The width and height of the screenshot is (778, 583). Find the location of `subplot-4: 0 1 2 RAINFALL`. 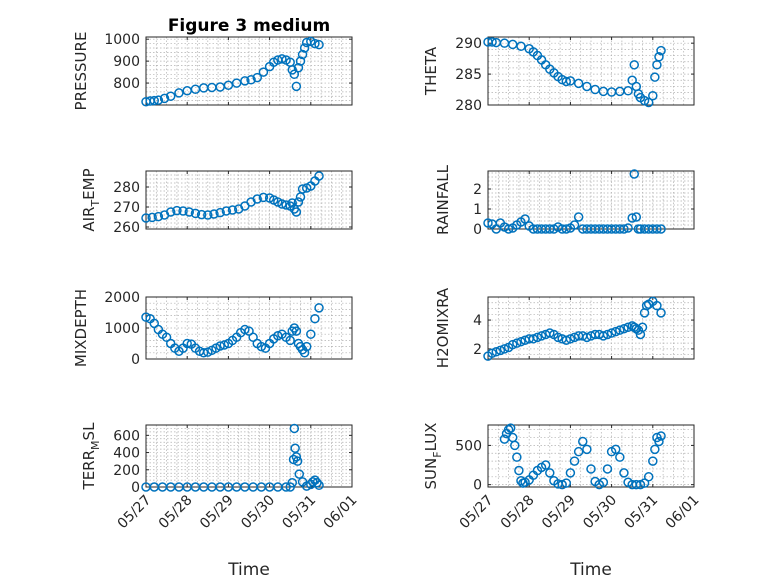

subplot-4: 0 1 2 RAINFALL is located at coordinates (564, 201).